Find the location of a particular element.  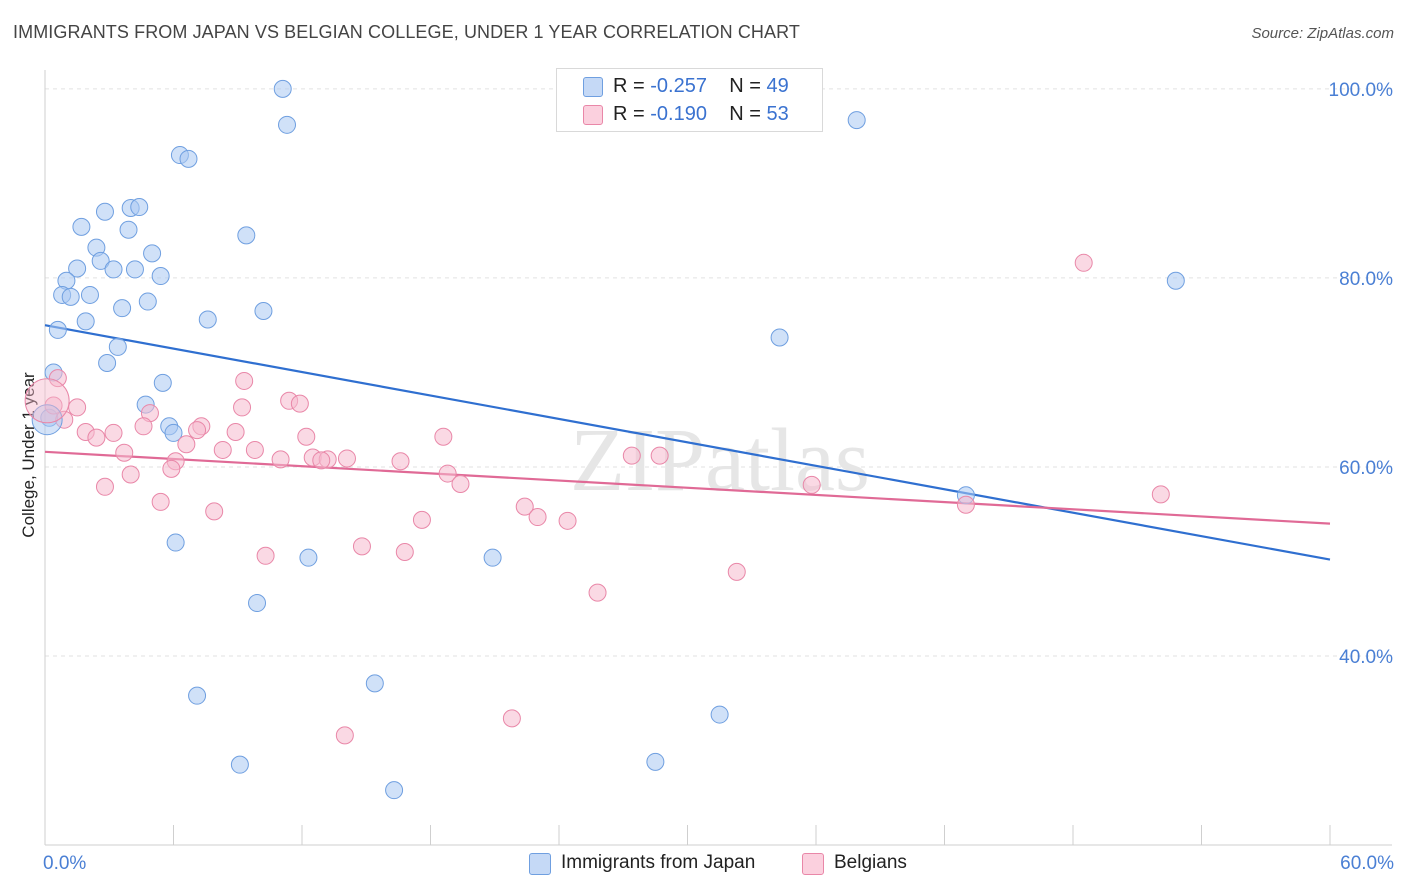

legend-r-value: -0.190 is located at coordinates (678, 114).